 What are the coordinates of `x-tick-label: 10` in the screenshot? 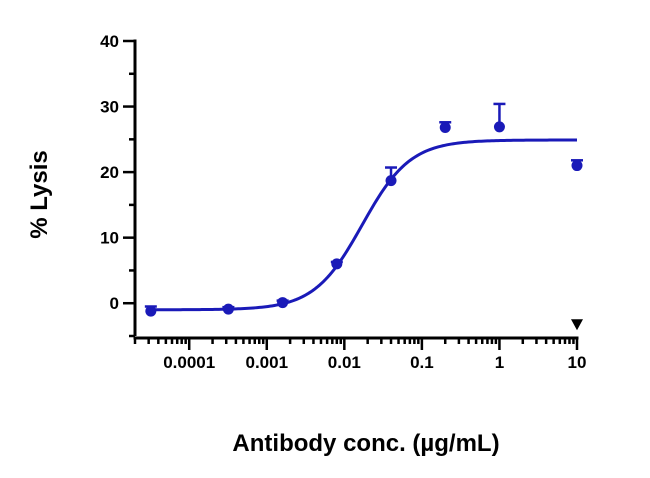 It's located at (577, 362).